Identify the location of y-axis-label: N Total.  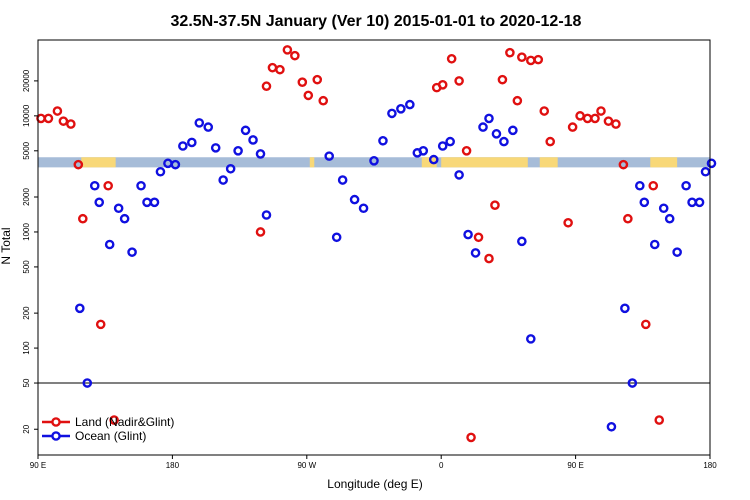
(6, 245).